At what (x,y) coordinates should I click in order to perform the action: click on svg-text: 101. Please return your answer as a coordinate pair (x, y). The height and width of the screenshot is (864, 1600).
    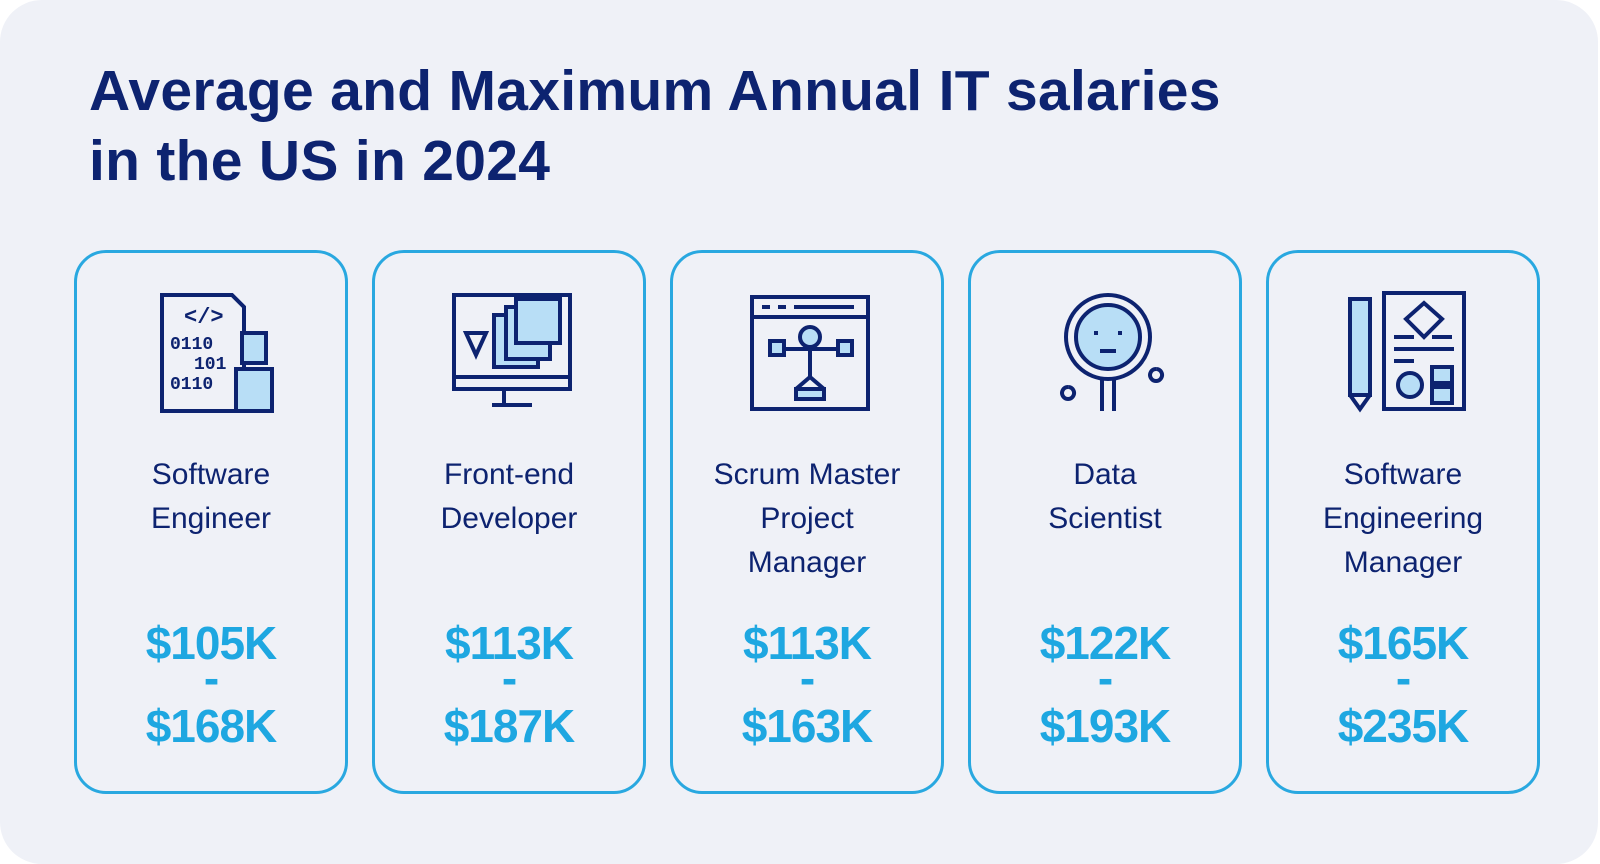
    Looking at the image, I should click on (210, 365).